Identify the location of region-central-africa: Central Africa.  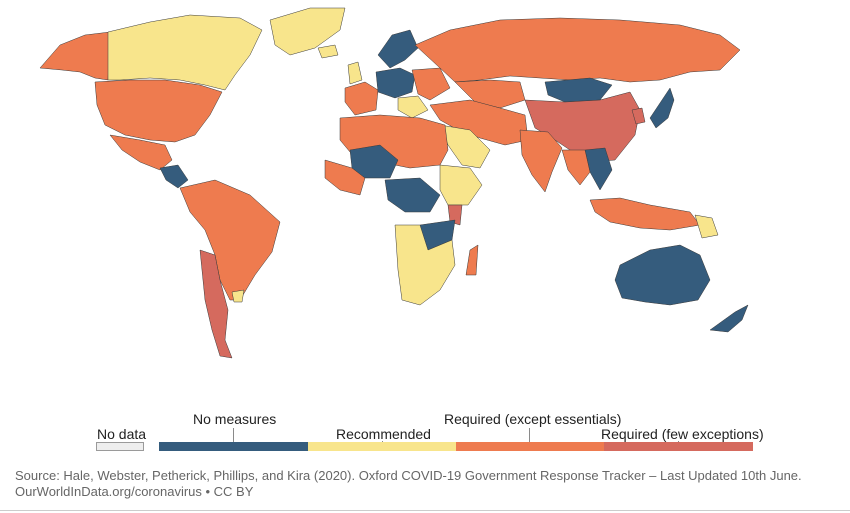
(412, 195).